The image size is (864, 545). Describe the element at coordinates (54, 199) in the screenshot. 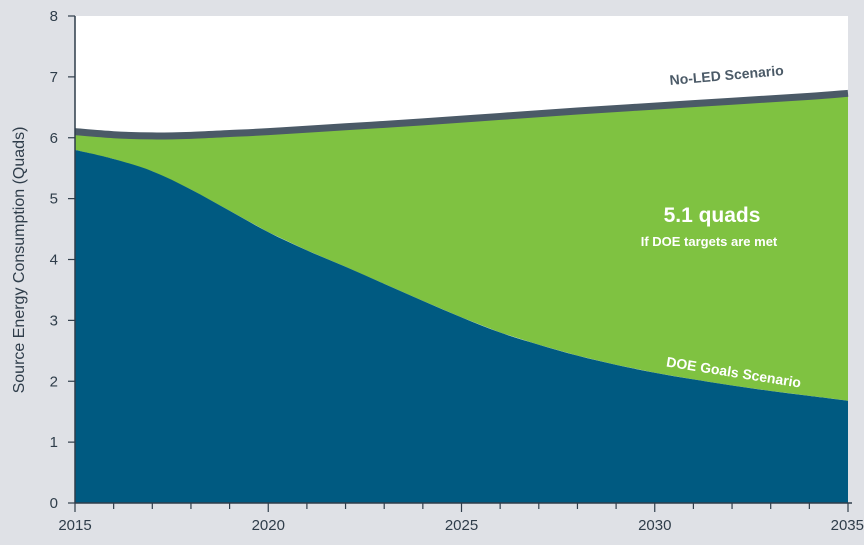

I see `y-tick-label: 5` at that location.